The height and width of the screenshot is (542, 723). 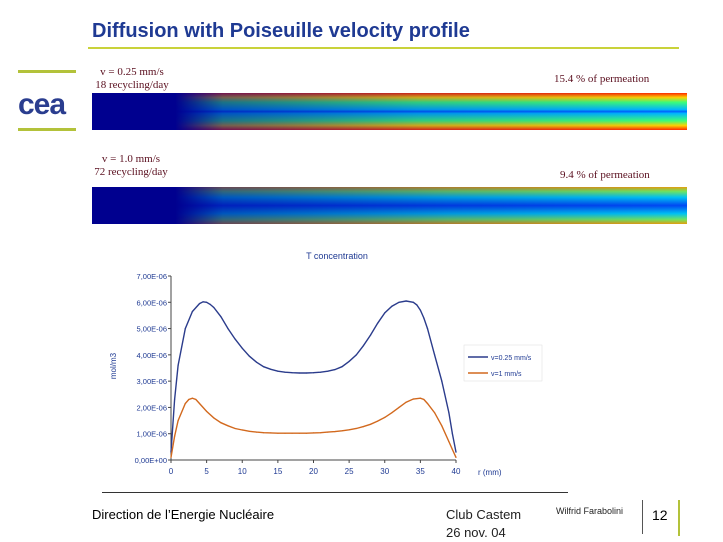 What do you see at coordinates (383, 48) in the screenshot?
I see `title-underline` at bounding box center [383, 48].